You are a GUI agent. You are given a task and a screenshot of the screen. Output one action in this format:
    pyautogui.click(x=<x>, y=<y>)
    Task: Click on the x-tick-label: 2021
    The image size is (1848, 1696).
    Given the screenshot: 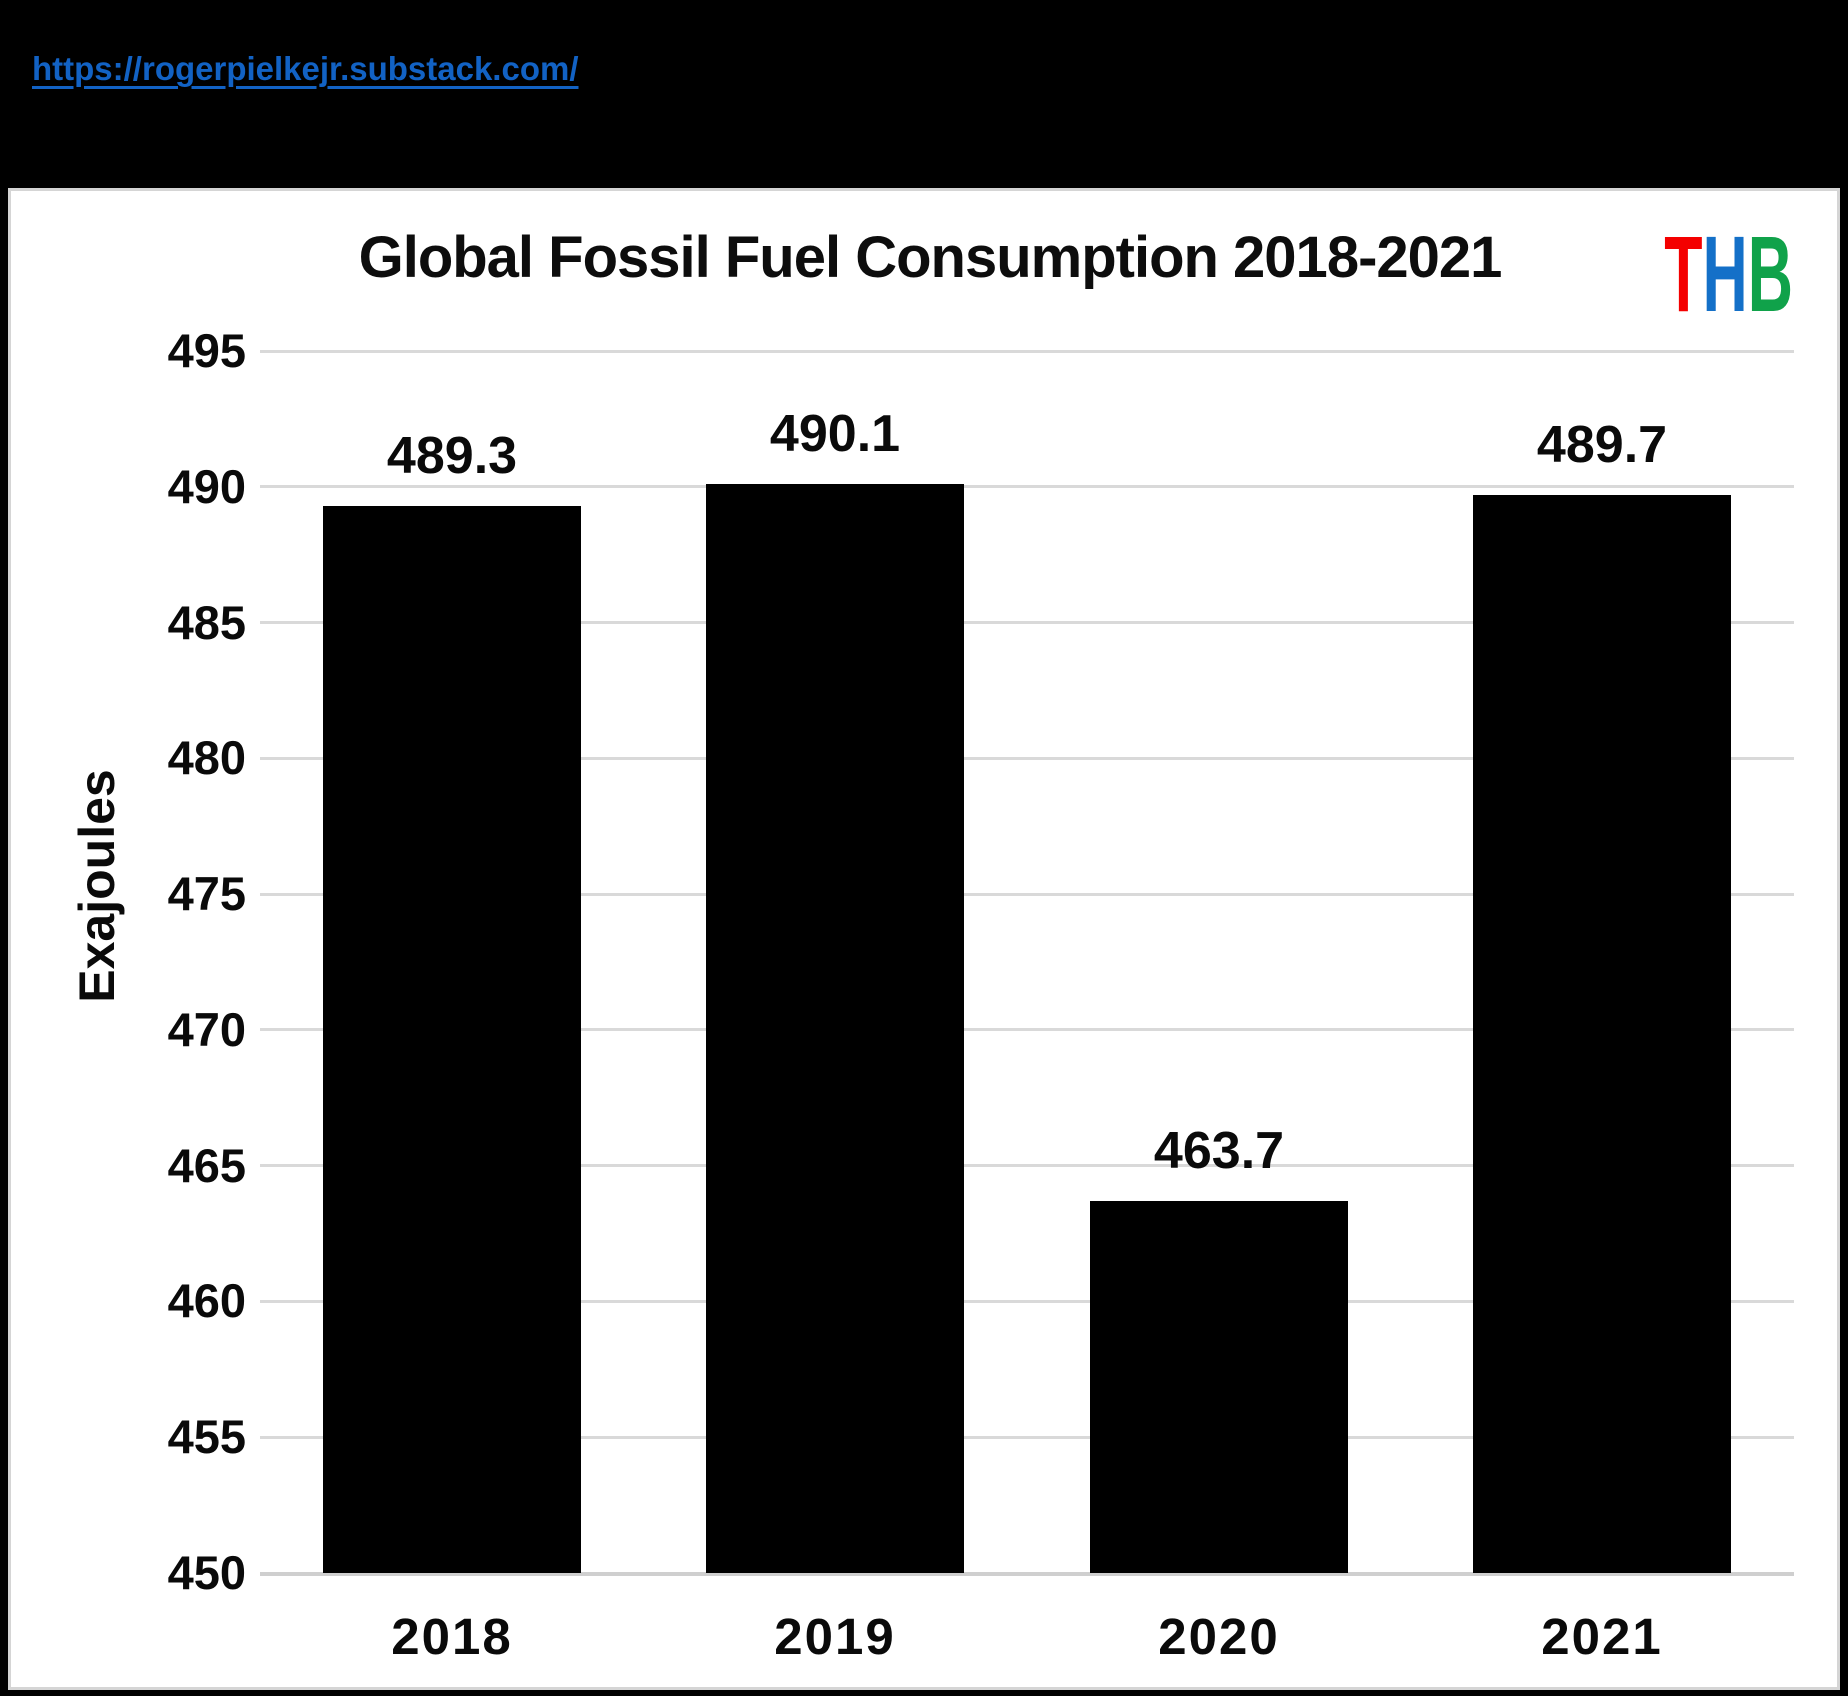 What is the action you would take?
    pyautogui.click(x=1602, y=1636)
    